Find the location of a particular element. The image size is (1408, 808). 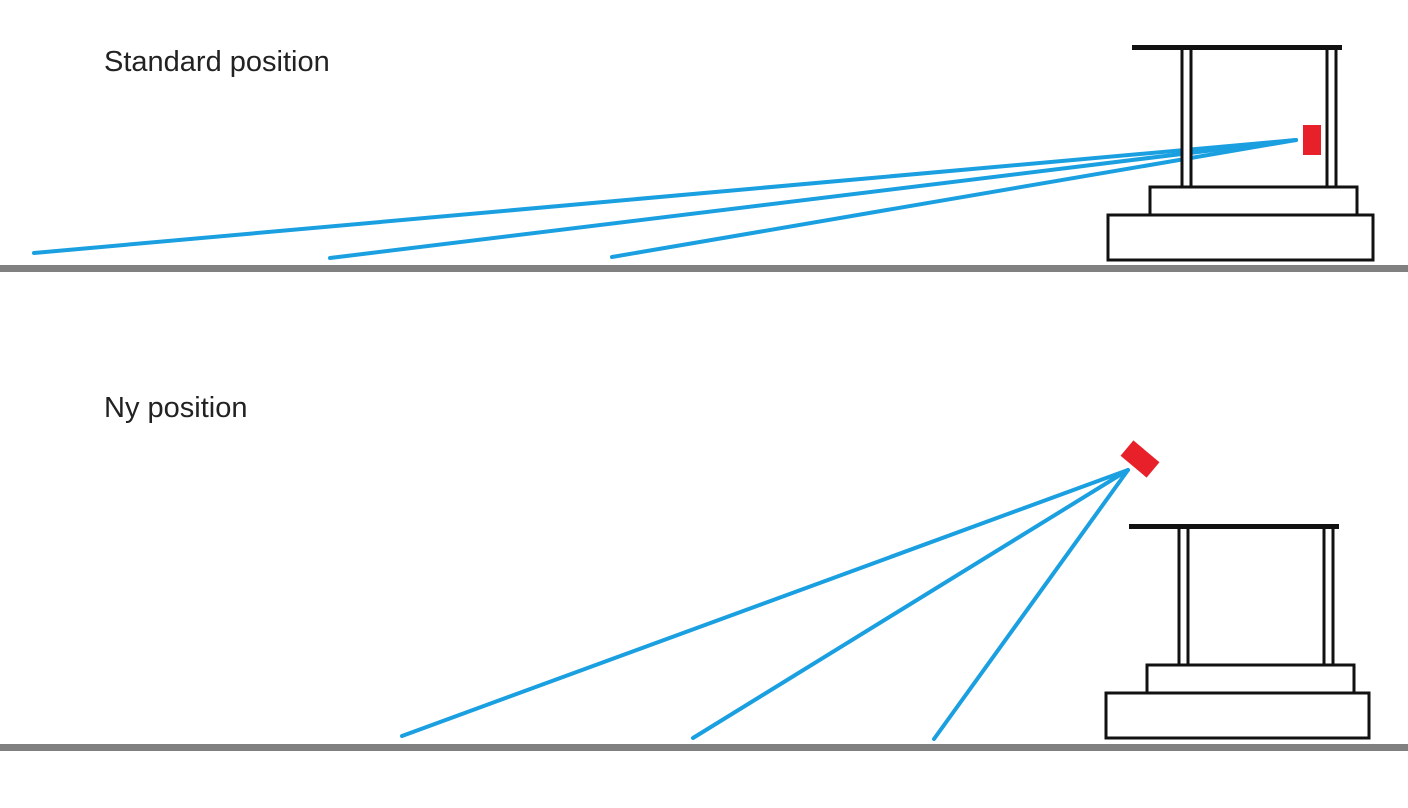

sensor-standard is located at coordinates (1312, 140).